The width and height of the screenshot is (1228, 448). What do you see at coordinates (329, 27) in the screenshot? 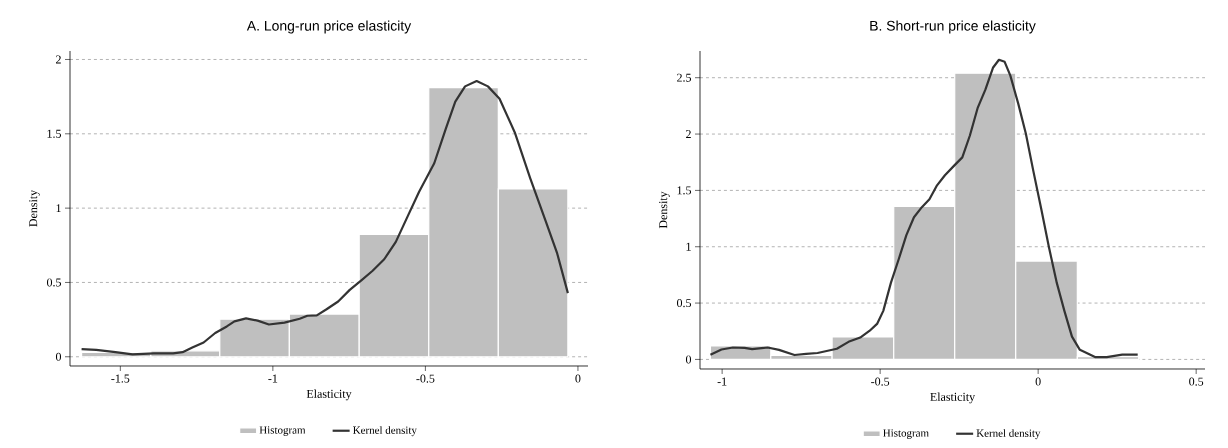
I see `chart-title: A. Long-run price elasticity` at bounding box center [329, 27].